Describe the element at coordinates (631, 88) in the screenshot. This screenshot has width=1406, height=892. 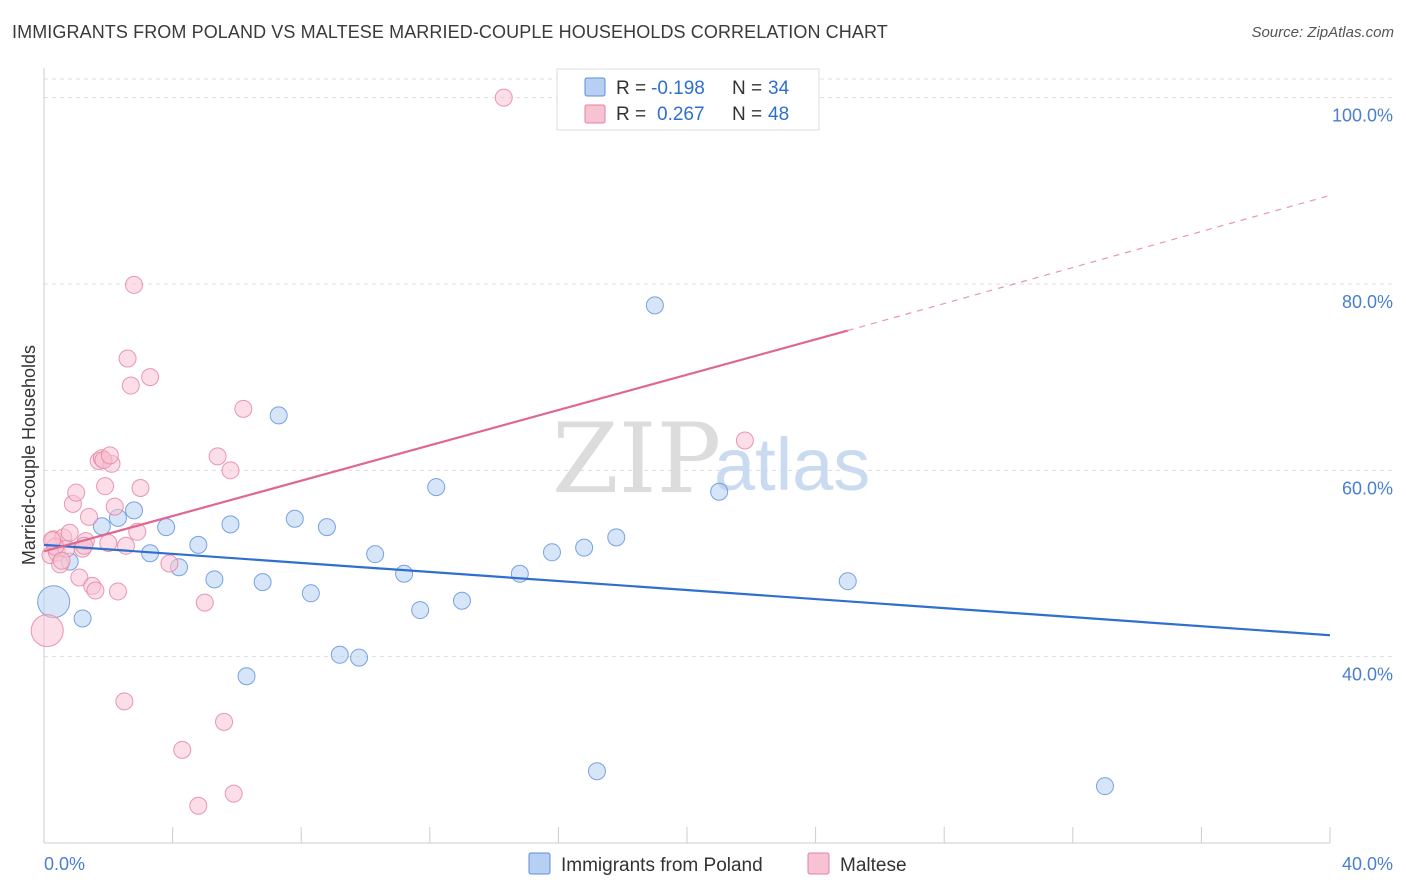
I see `legend-r-label-poland: R =` at that location.